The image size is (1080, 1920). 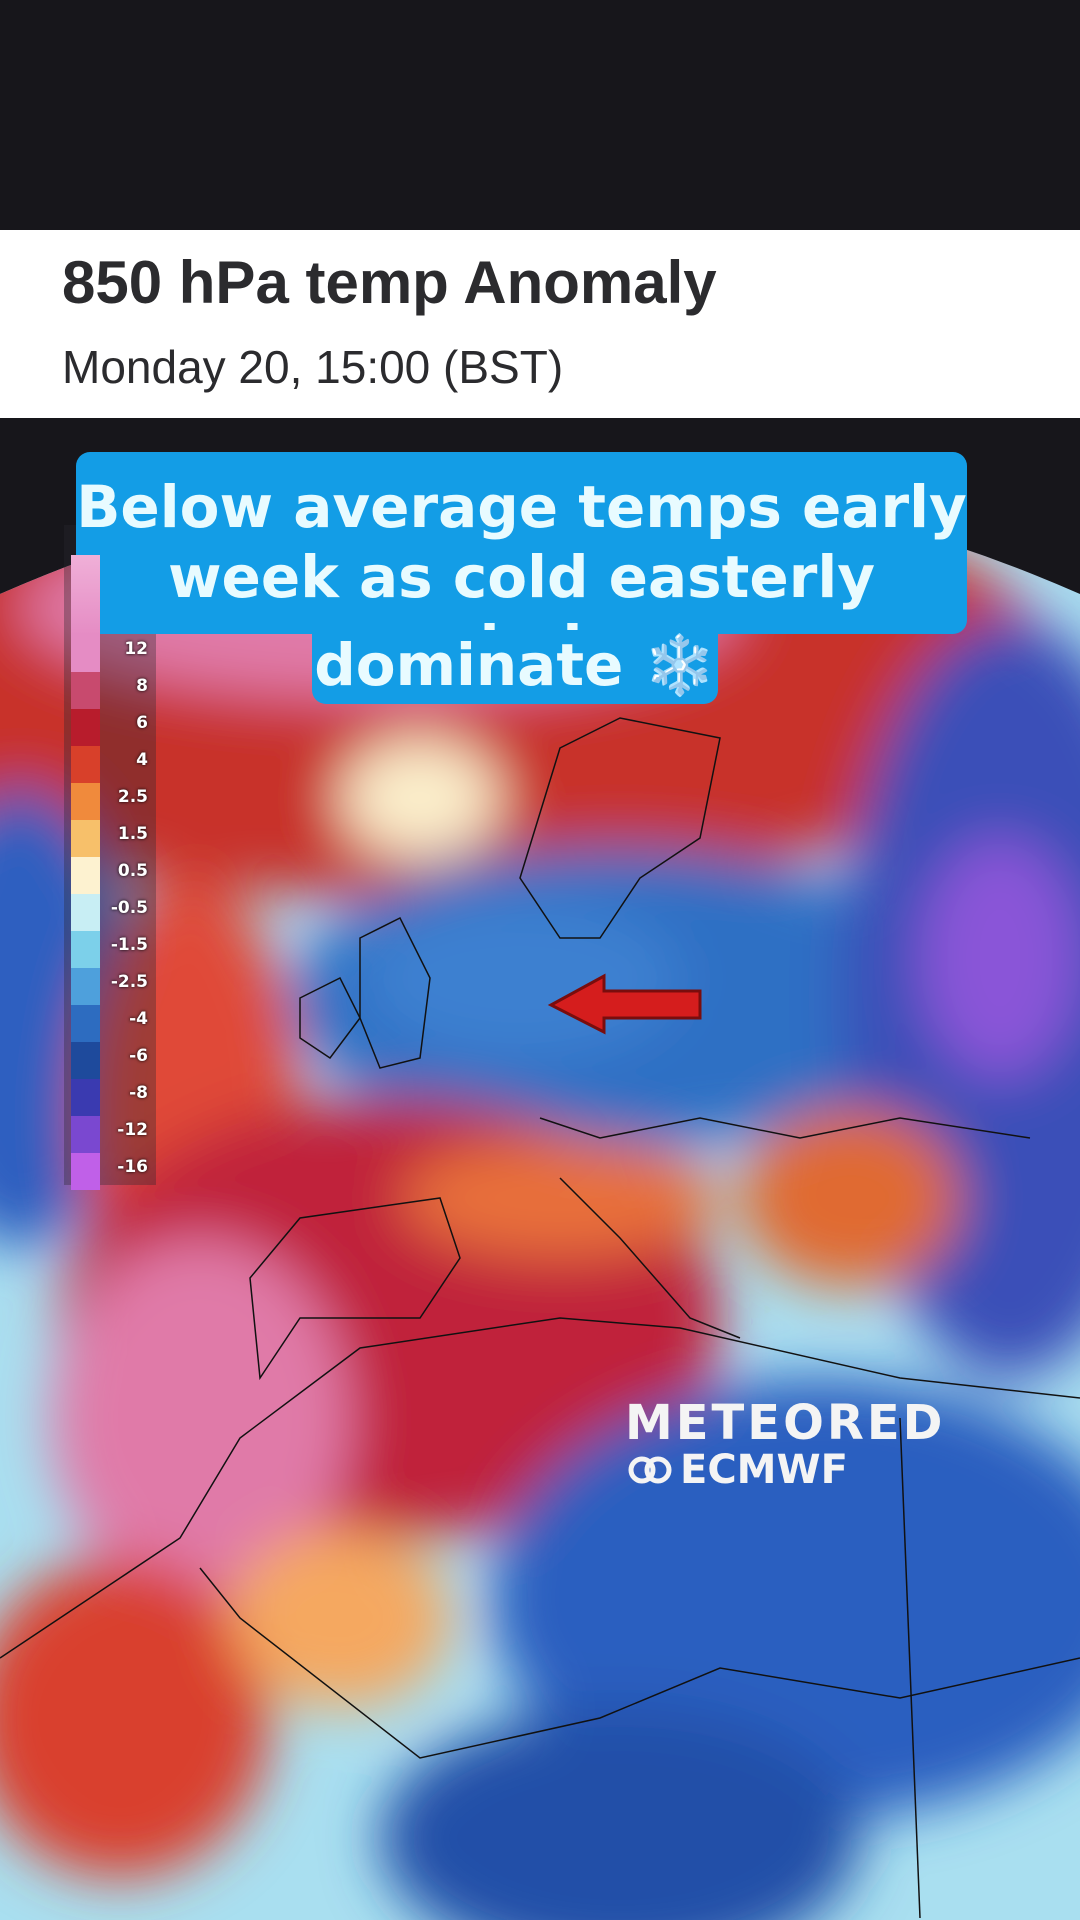 I want to click on legend-label: -4, so click(x=138, y=1019).